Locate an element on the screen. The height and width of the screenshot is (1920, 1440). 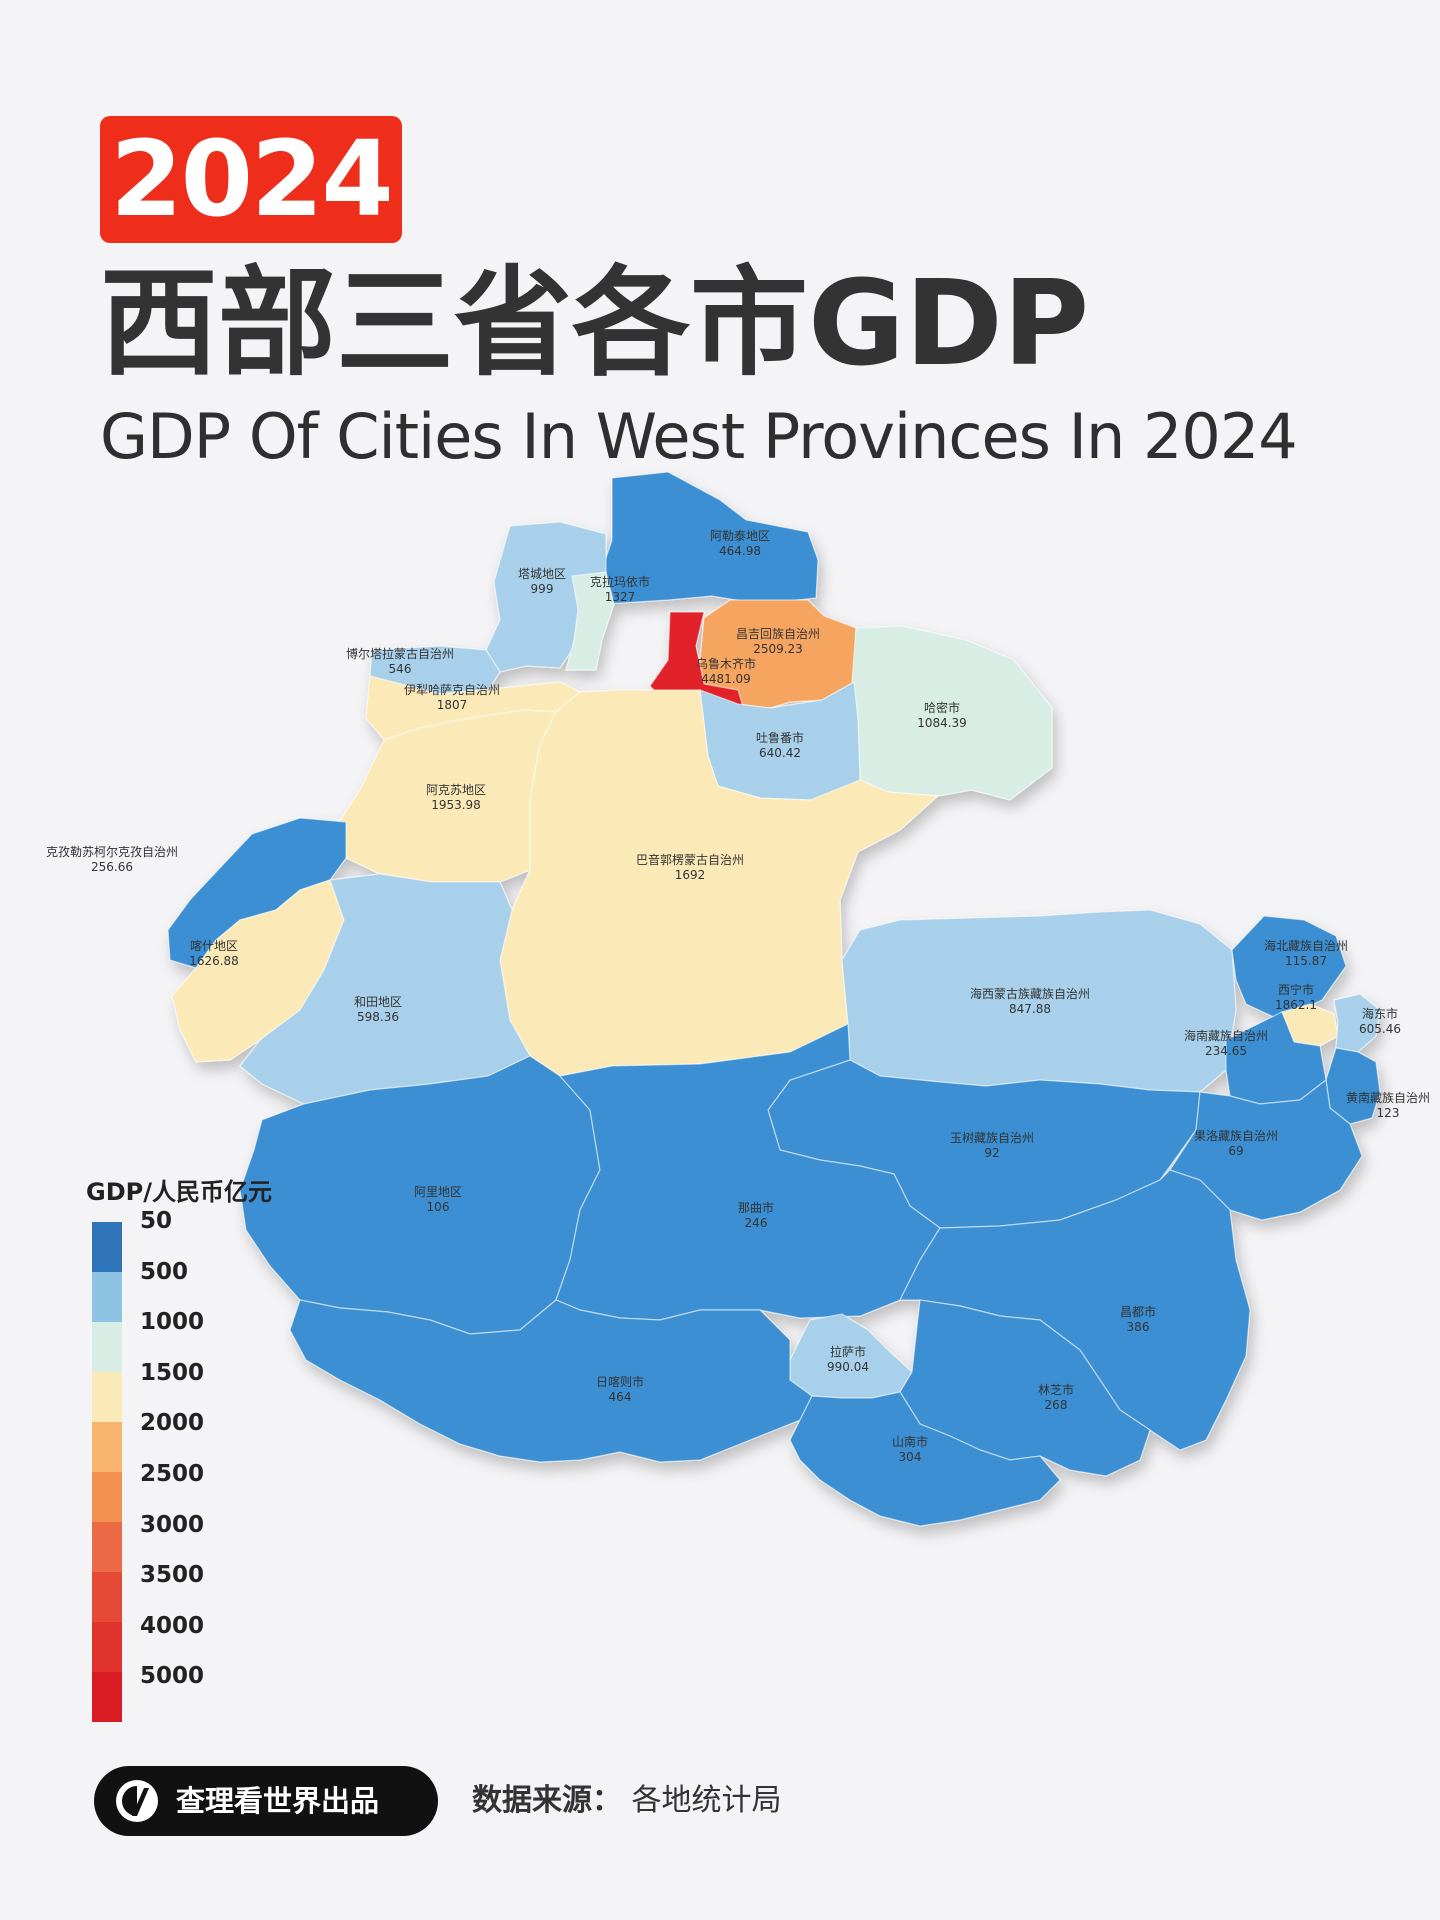
region-name: 和田地区 is located at coordinates (378, 1002).